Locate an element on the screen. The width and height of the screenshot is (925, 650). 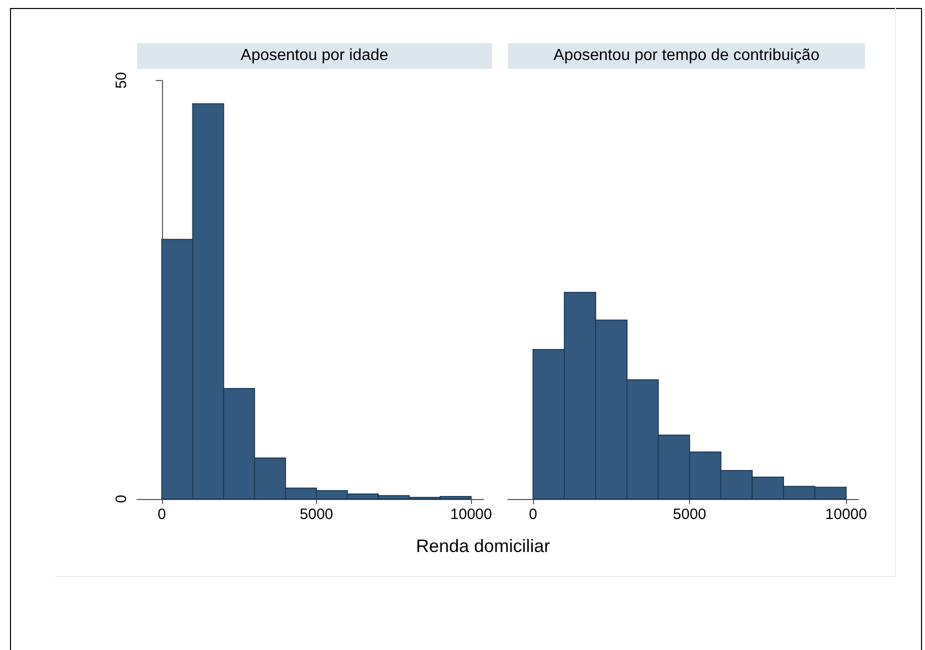
y-tick-label: 50 is located at coordinates (121, 80).